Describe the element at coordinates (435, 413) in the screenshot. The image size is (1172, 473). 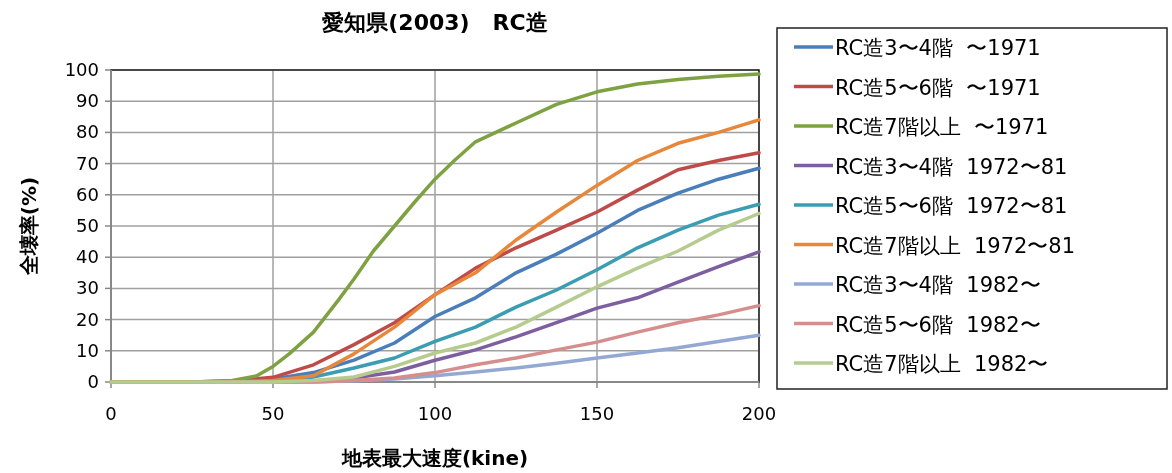
I see `x-tick-label: 100` at that location.